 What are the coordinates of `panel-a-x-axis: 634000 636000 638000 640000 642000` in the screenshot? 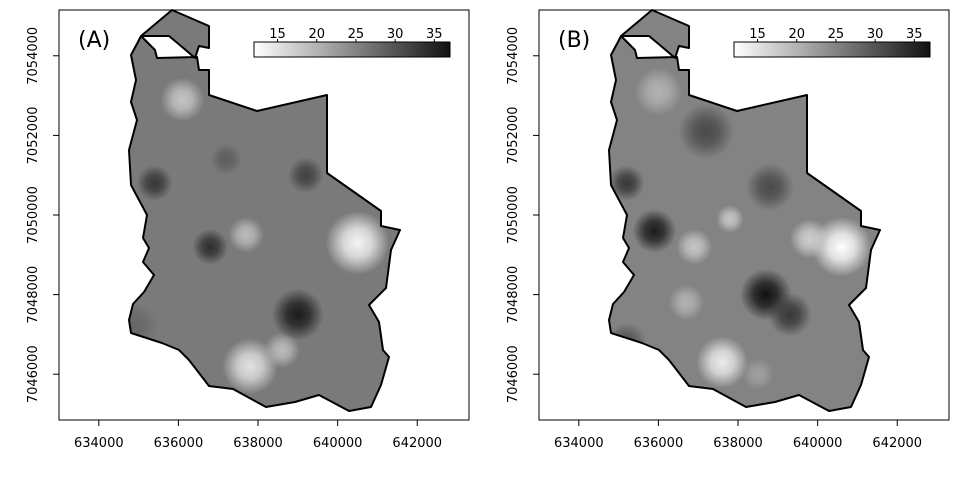 It's located at (258, 435).